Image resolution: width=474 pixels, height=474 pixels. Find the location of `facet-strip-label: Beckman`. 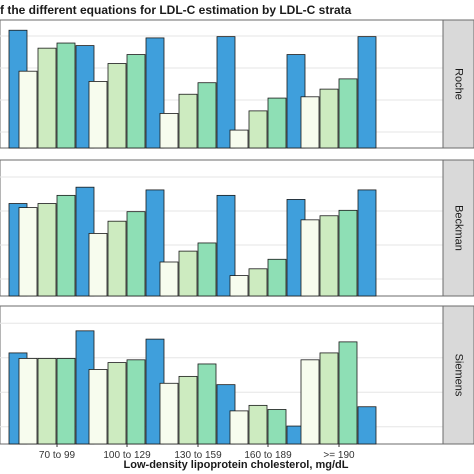

facet-strip-label: Beckman is located at coordinates (459, 228).